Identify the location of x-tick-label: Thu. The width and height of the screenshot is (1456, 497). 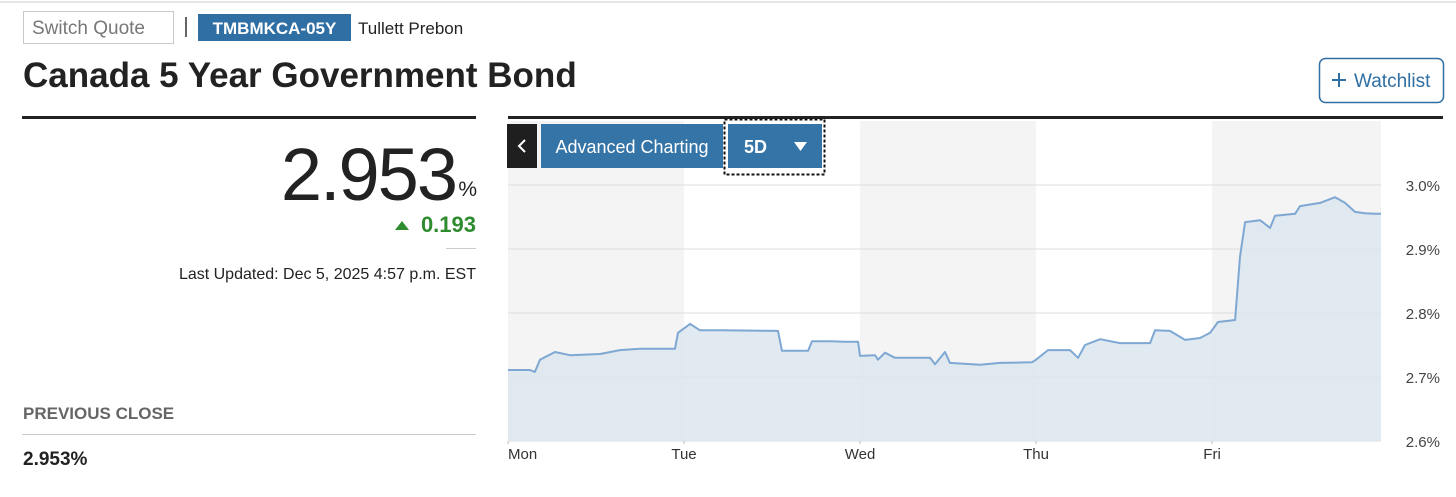
(1036, 454).